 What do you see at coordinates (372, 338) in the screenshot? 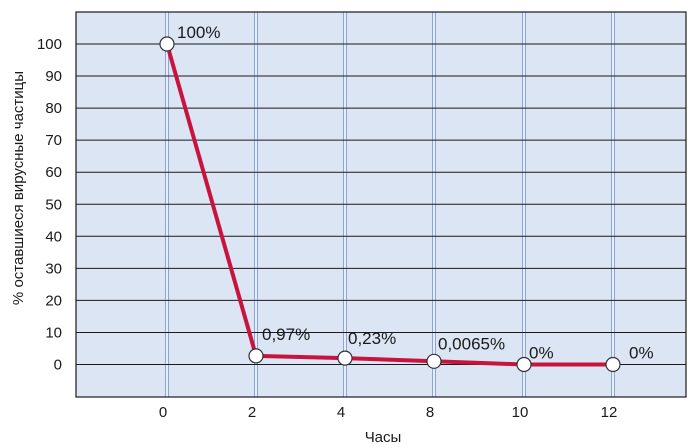
I see `data-label: 0,23%` at bounding box center [372, 338].